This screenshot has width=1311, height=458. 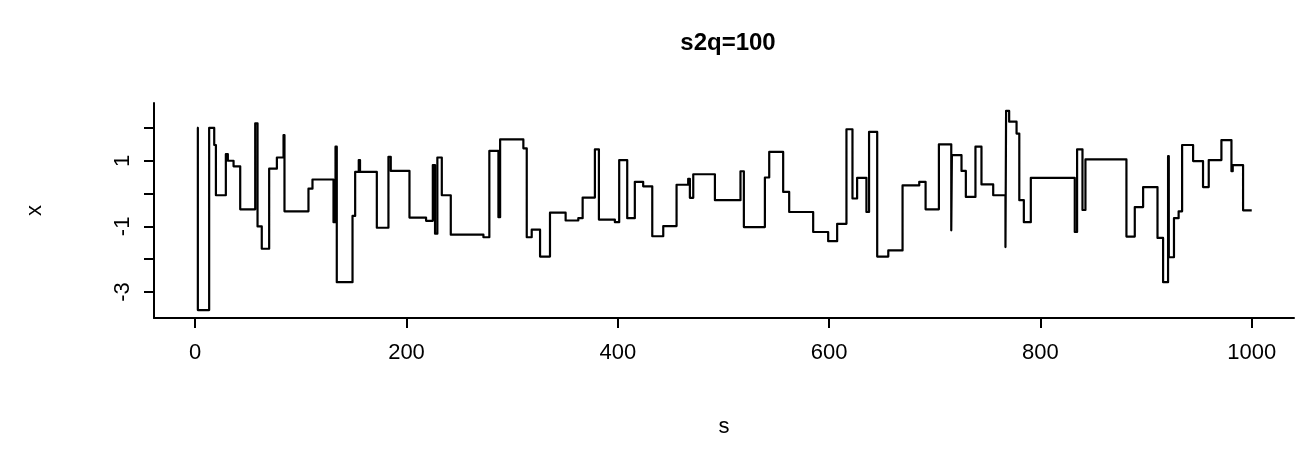 What do you see at coordinates (1040, 351) in the screenshot?
I see `x-tick-label: 800` at bounding box center [1040, 351].